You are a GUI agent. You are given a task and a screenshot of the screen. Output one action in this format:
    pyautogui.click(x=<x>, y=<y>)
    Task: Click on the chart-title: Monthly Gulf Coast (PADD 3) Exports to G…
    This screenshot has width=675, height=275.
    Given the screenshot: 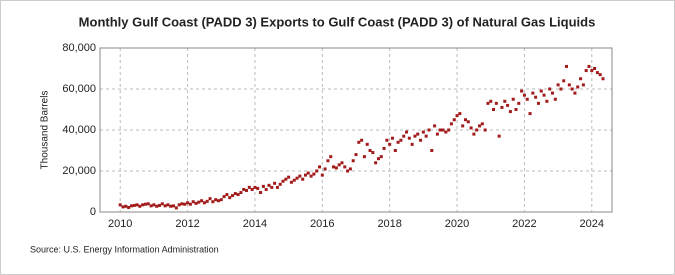 What is the action you would take?
    pyautogui.click(x=337, y=21)
    